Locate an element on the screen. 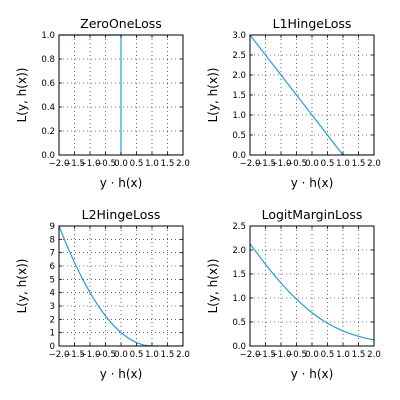  chart-title: LogitMarginLoss is located at coordinates (312, 214).